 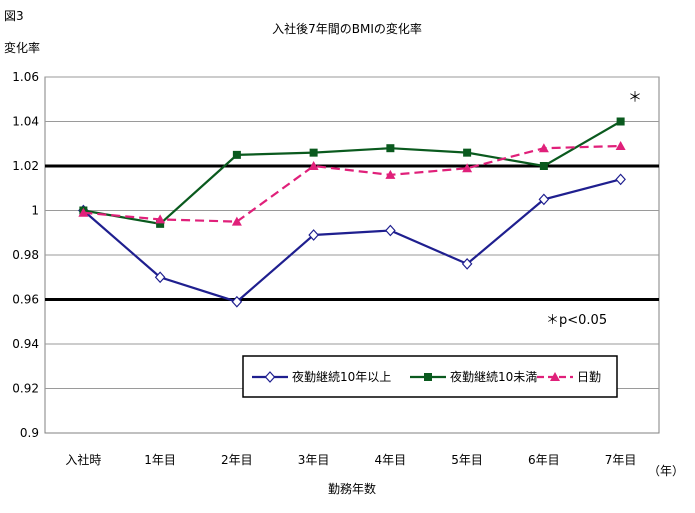 What do you see at coordinates (160, 460) in the screenshot?
I see `x-tick-label: 1年目` at bounding box center [160, 460].